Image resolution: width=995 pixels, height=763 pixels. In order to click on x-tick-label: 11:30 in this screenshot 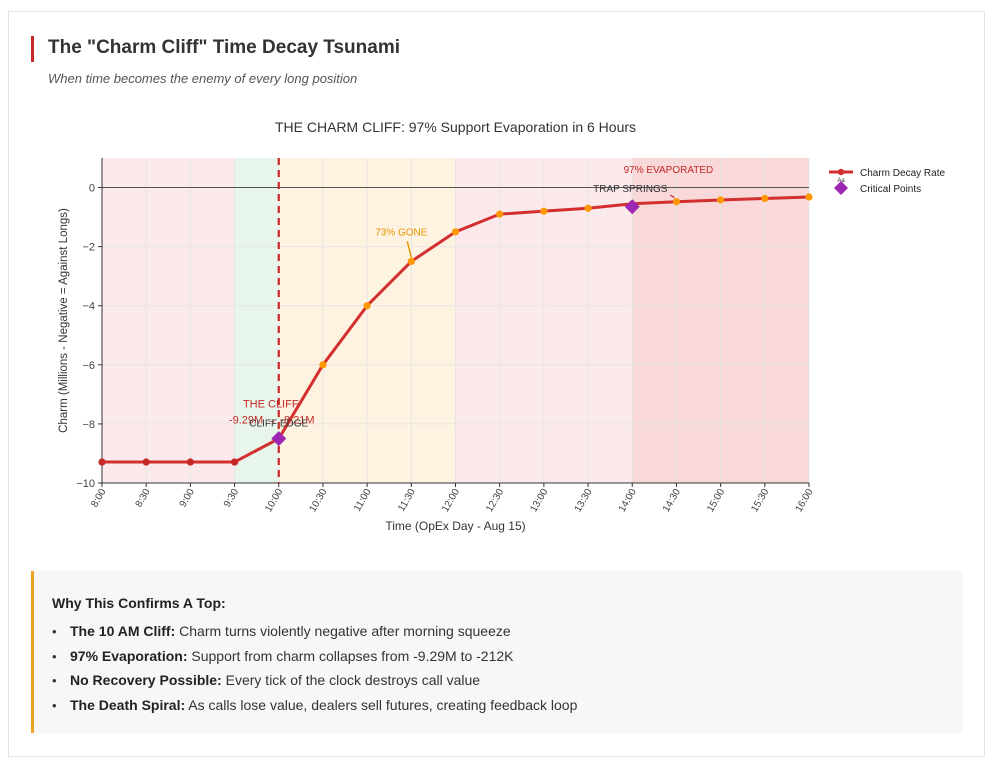, I will do `click(407, 500)`.